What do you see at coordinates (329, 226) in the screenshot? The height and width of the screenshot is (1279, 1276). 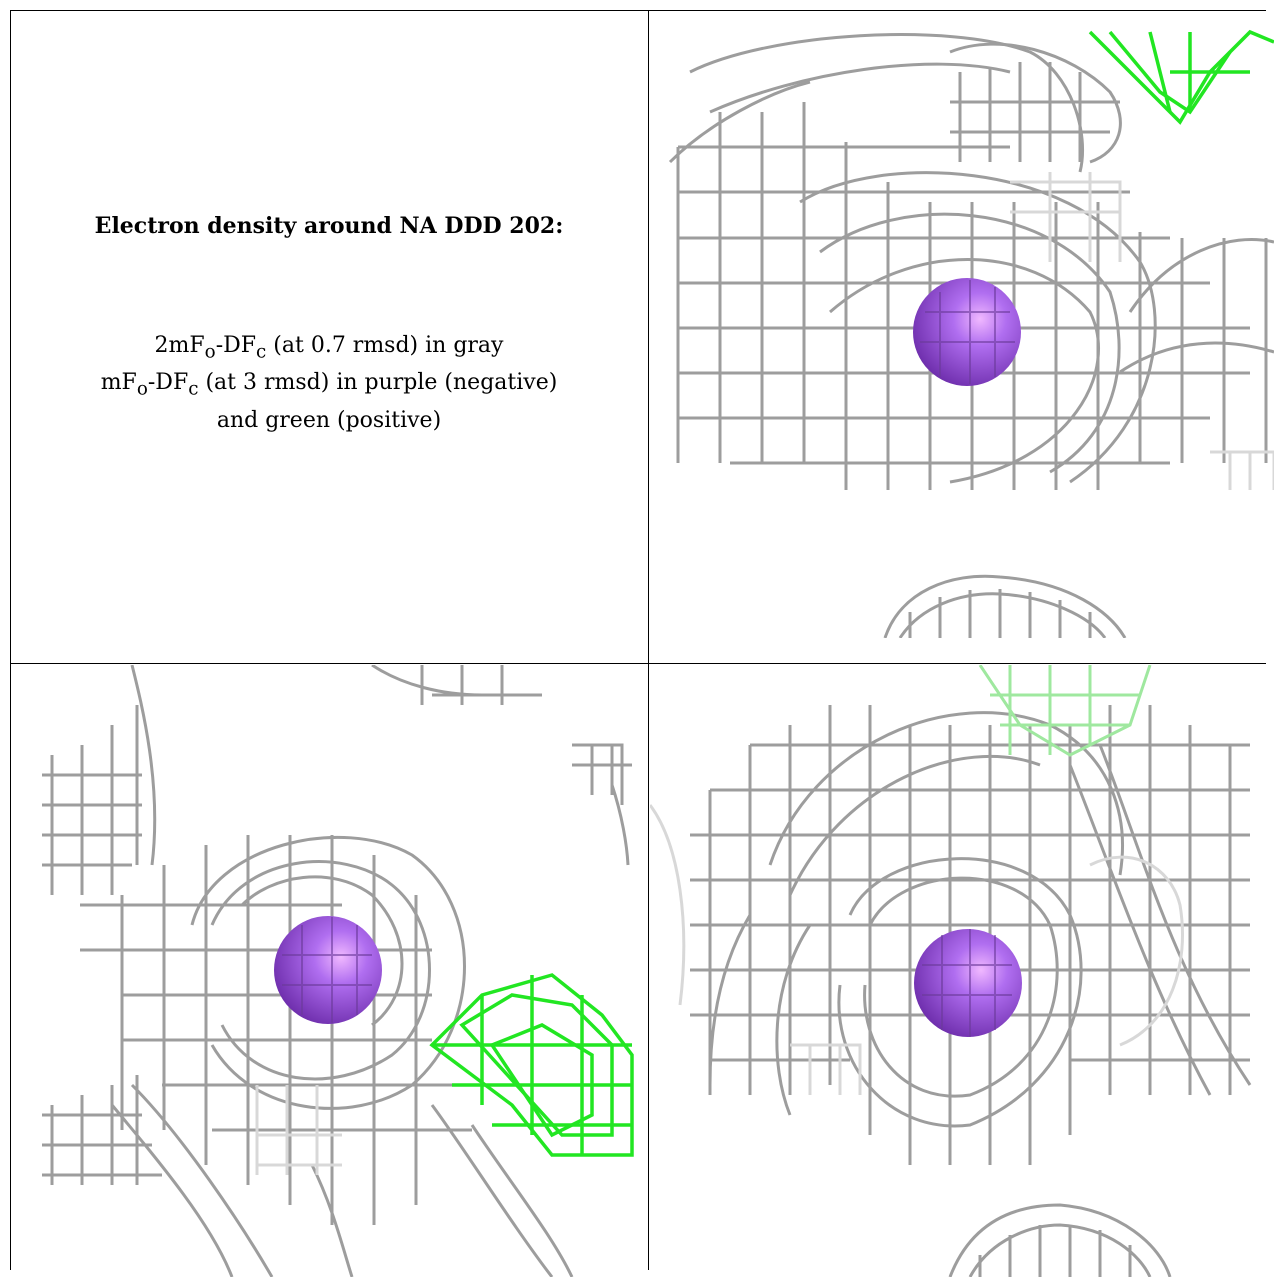 I see `legend-title: Electron density around NA DDD 202:` at bounding box center [329, 226].